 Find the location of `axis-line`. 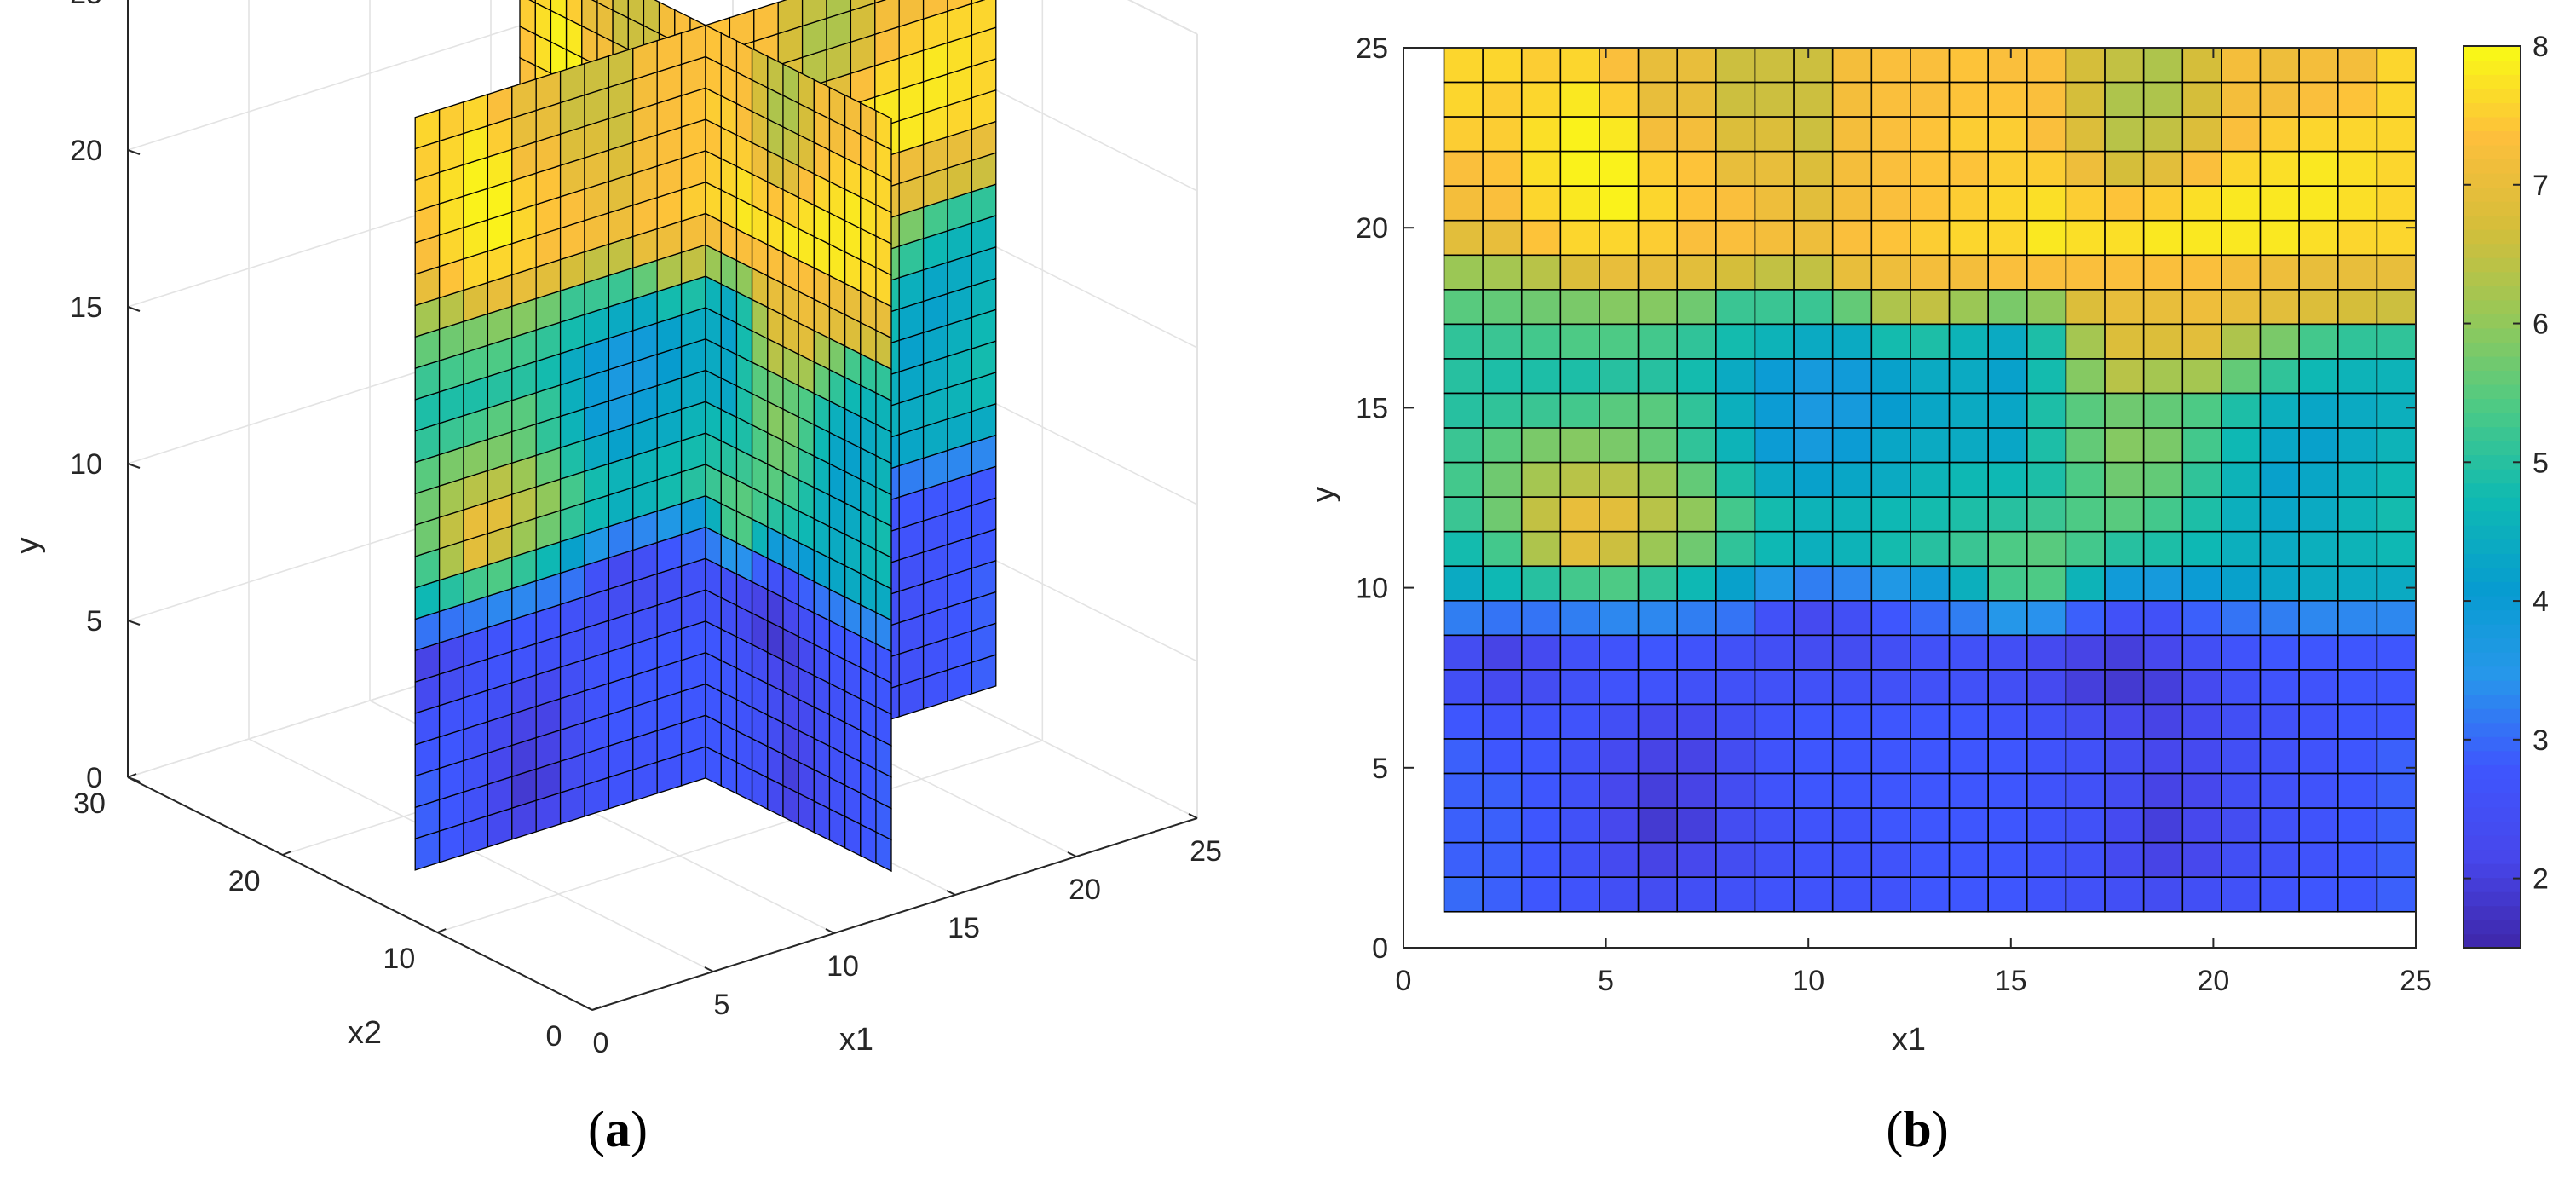

axis-line is located at coordinates (1072, 854).